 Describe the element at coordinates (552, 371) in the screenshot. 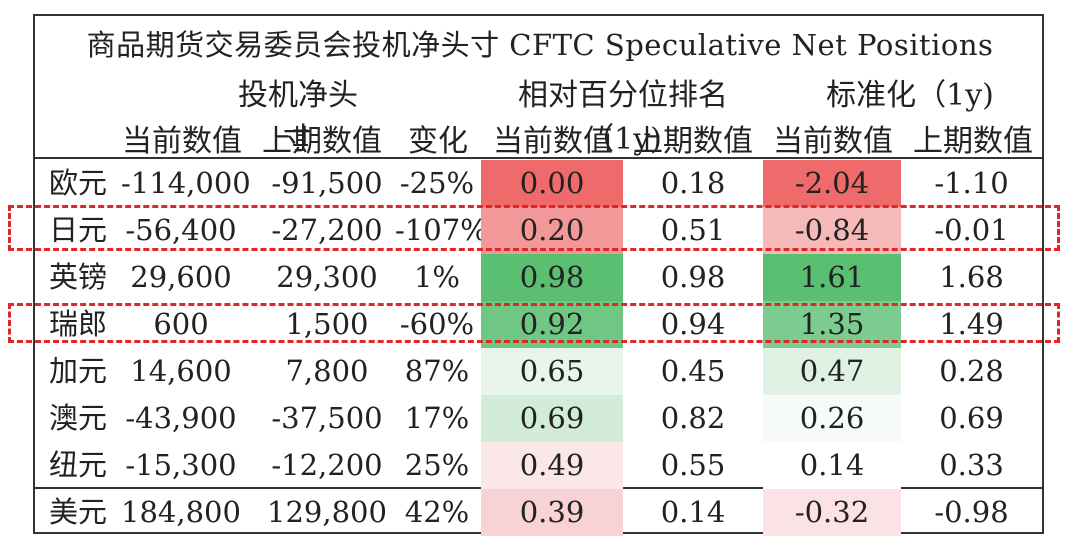

I see `rank-current-cell: 0.65` at that location.